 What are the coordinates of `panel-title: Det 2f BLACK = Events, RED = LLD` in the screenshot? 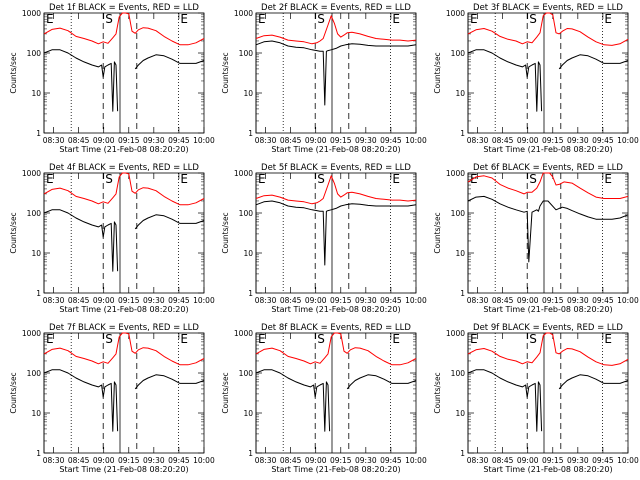 It's located at (336, 8).